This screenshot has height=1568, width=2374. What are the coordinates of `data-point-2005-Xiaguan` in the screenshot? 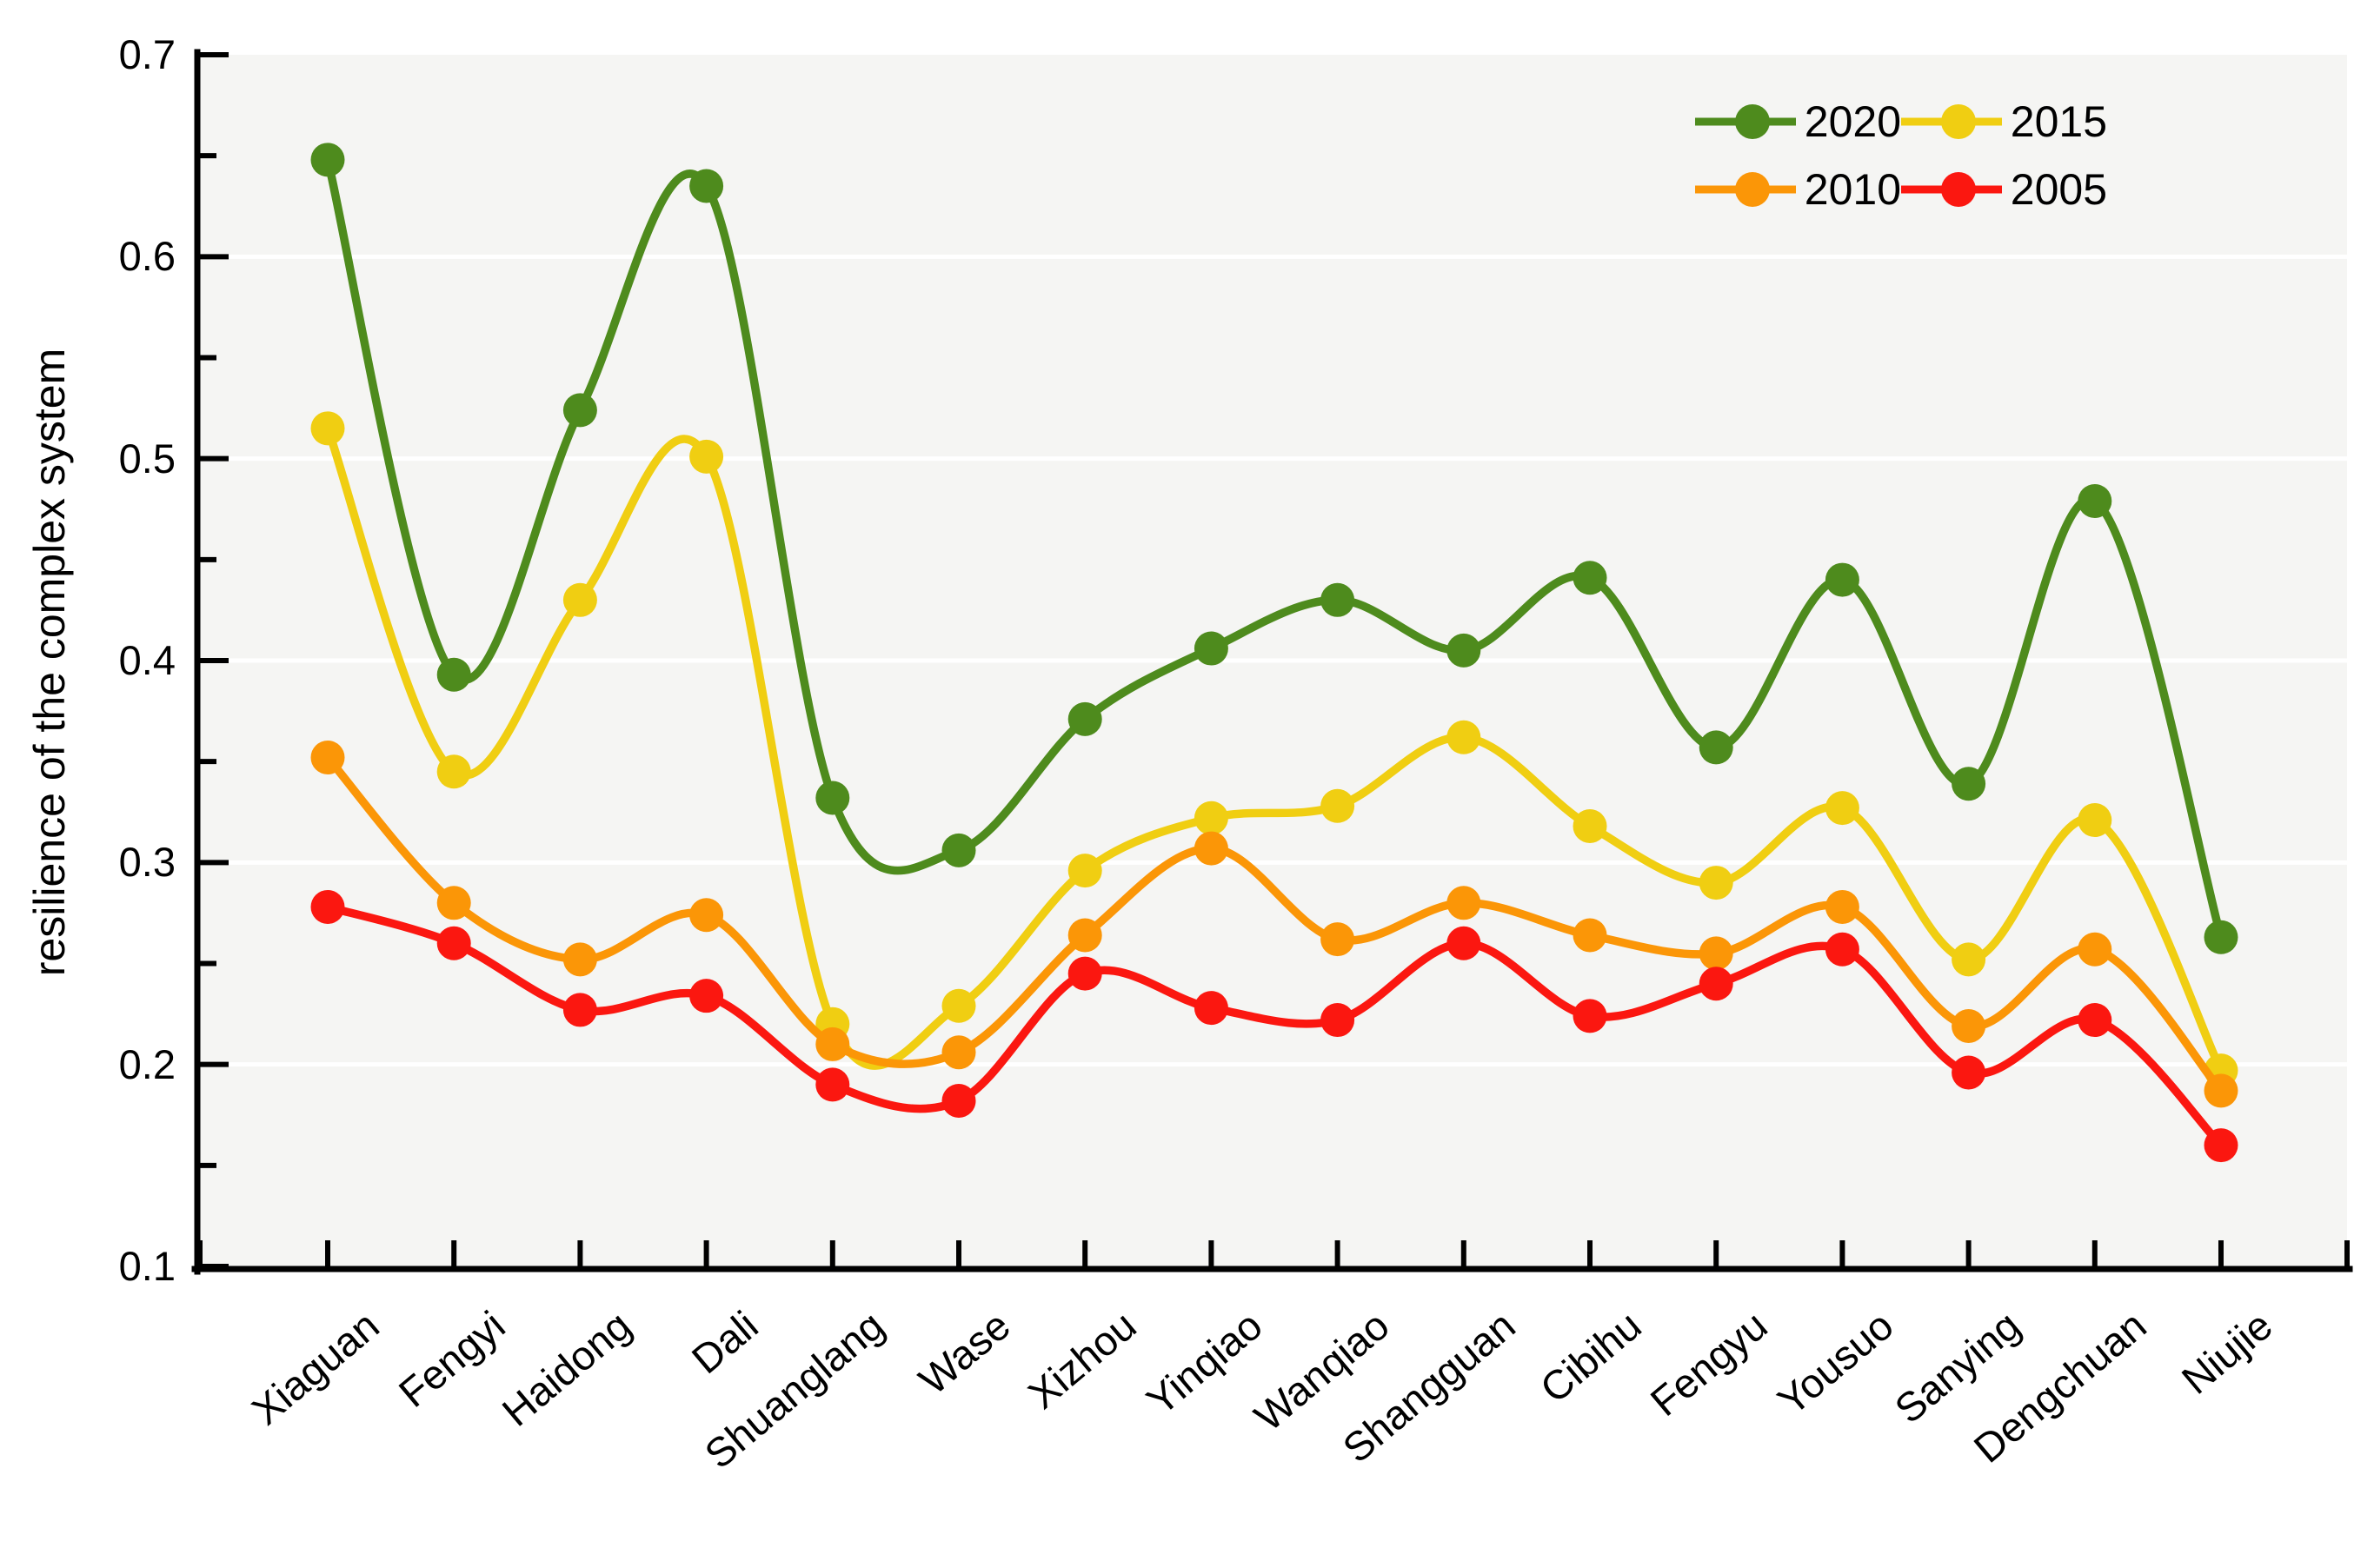 It's located at (327, 906).